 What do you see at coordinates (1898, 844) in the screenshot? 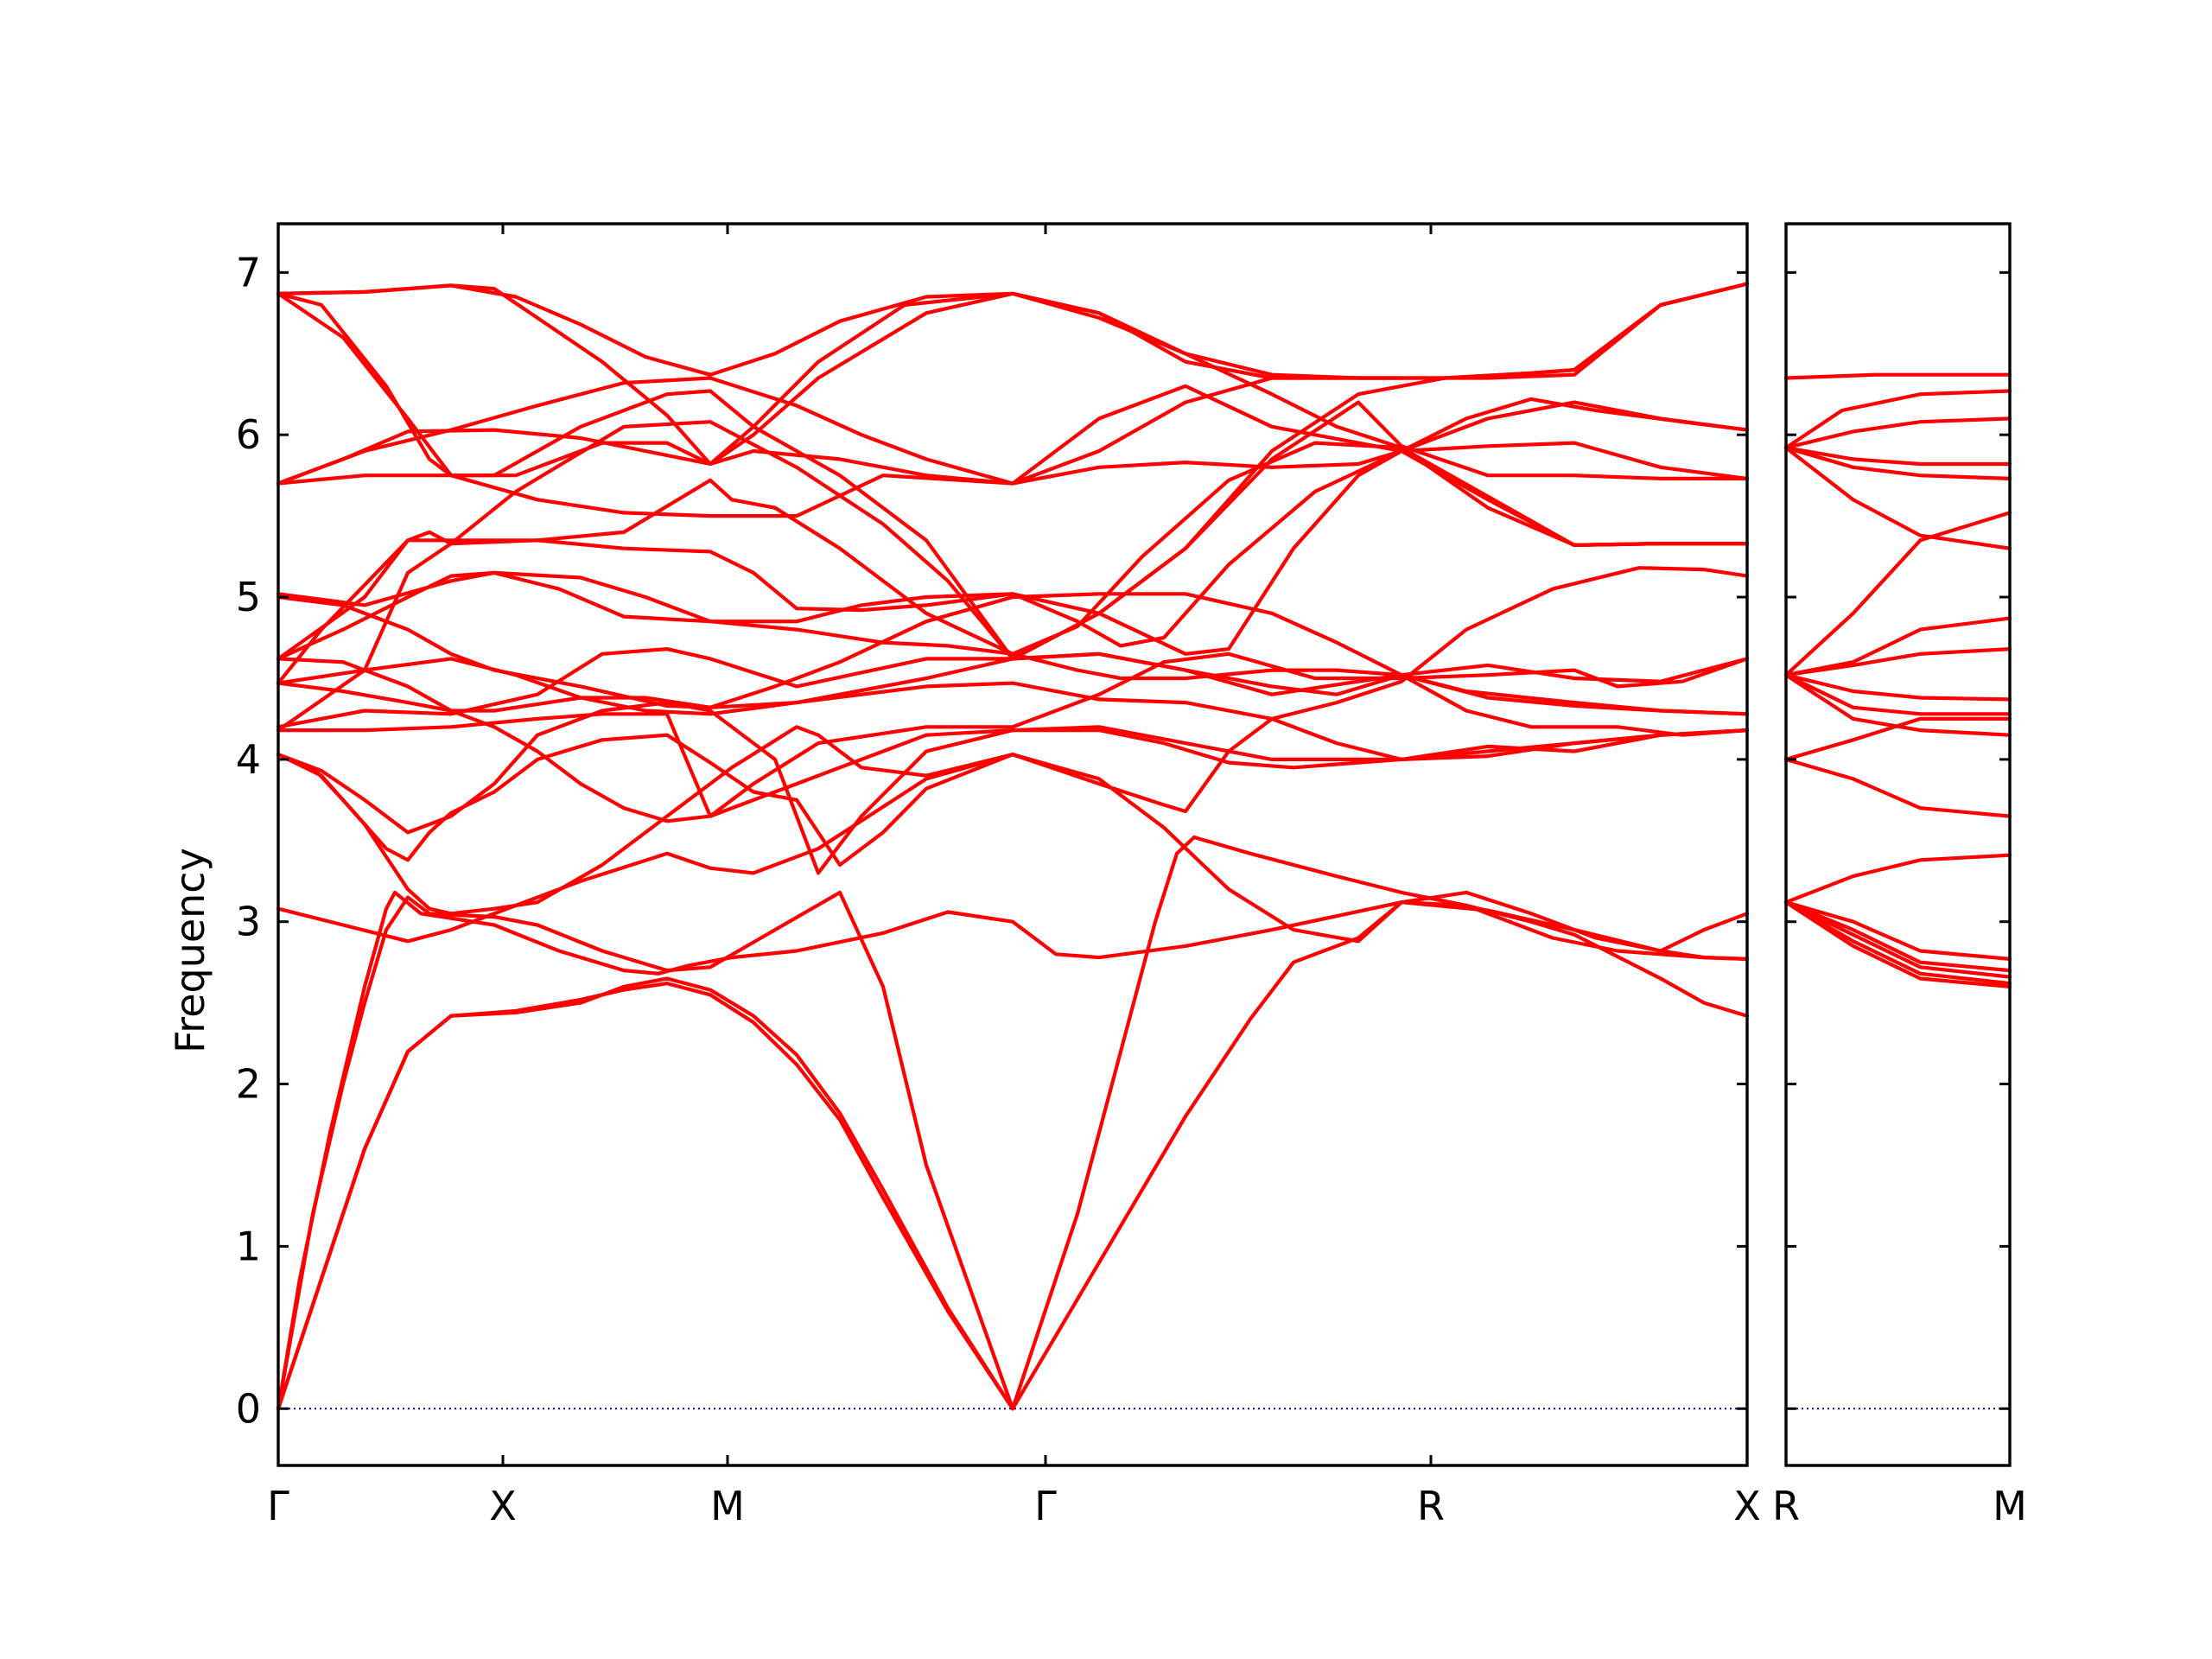
I see `plot-frame` at bounding box center [1898, 844].